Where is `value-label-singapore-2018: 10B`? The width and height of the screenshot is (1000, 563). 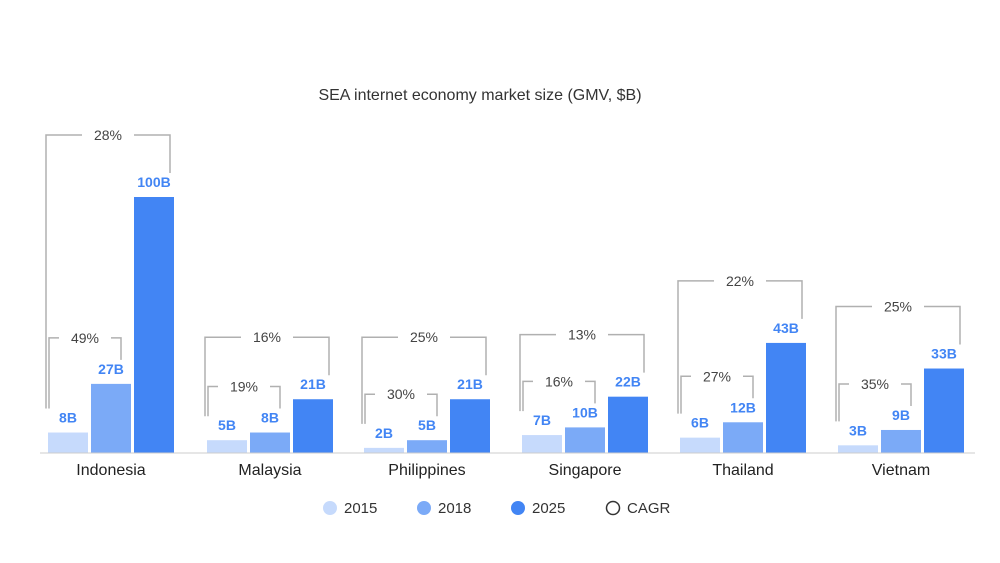
value-label-singapore-2018: 10B is located at coordinates (585, 412).